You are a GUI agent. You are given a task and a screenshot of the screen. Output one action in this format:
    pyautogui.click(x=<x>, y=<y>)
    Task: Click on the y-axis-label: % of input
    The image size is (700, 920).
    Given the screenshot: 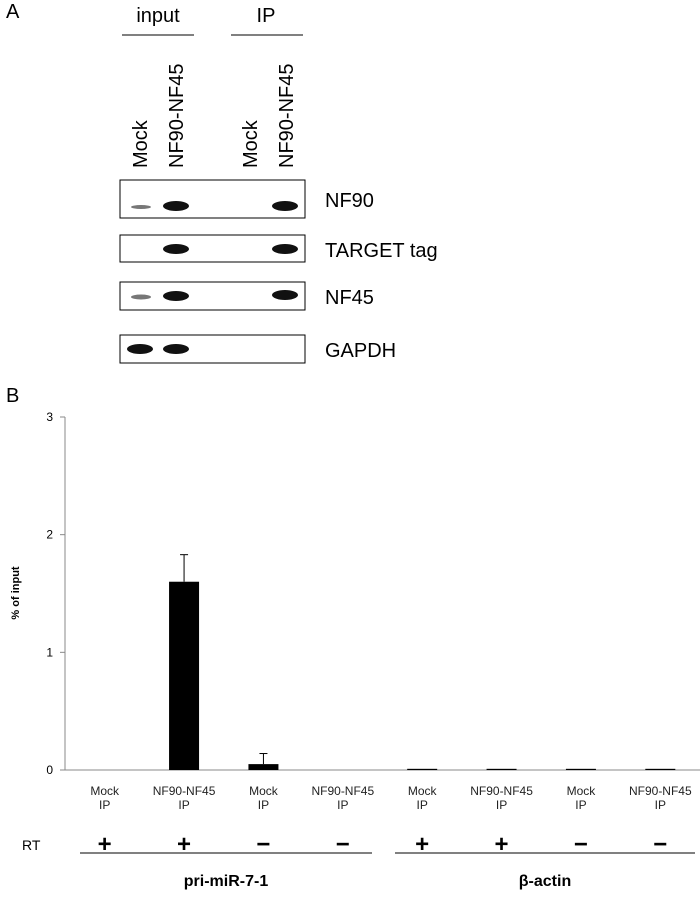 What is the action you would take?
    pyautogui.click(x=16, y=592)
    